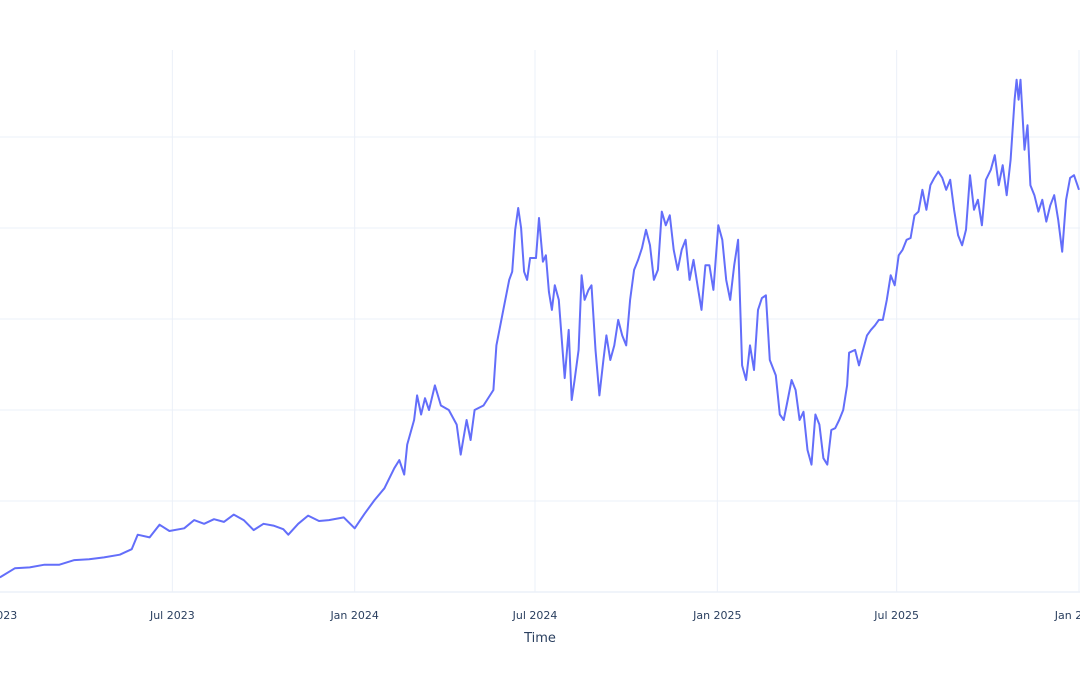 The height and width of the screenshot is (675, 1080). I want to click on x-tick-label: Jul 2023, so click(172, 615).